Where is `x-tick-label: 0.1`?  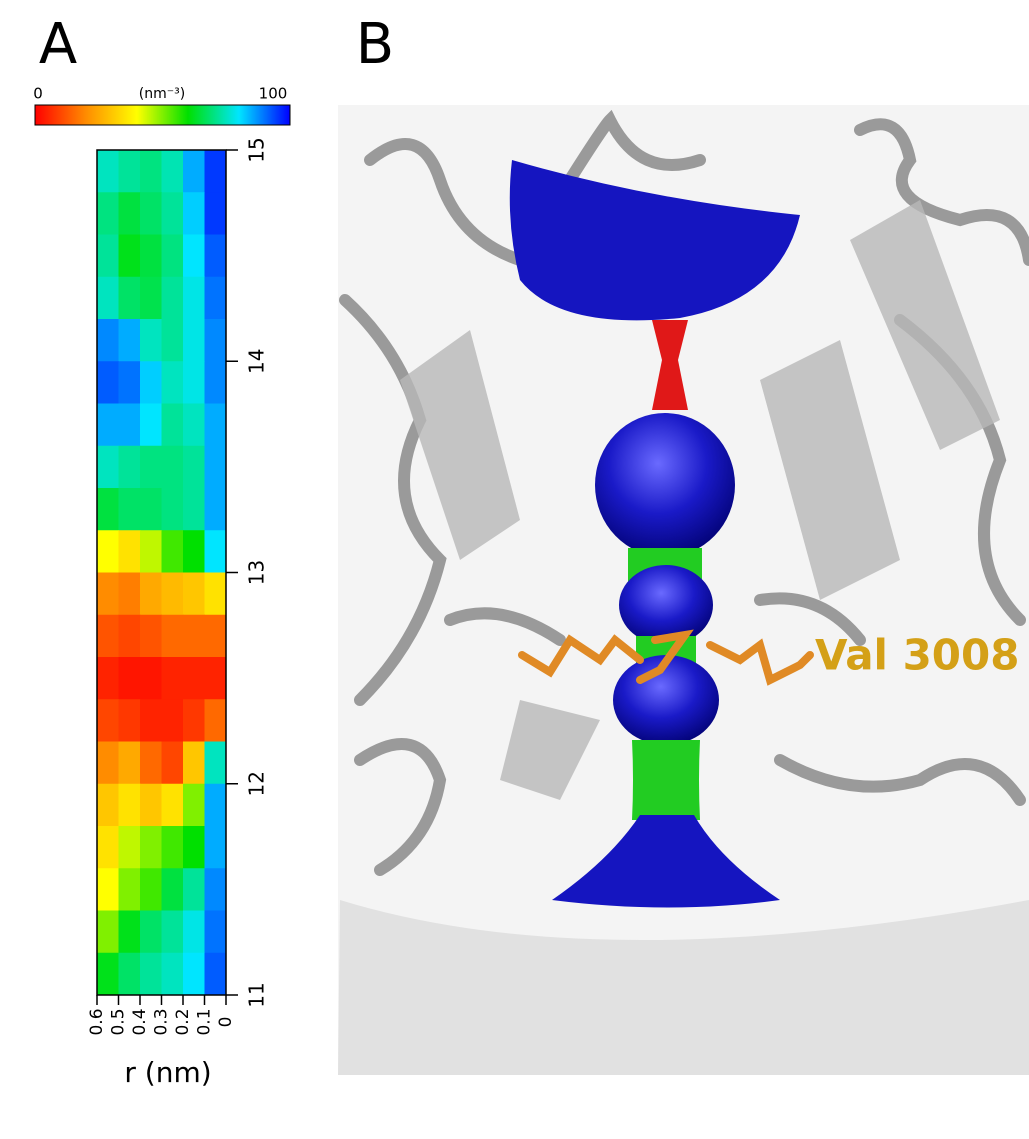
x-tick-label: 0.1 is located at coordinates (205, 1021).